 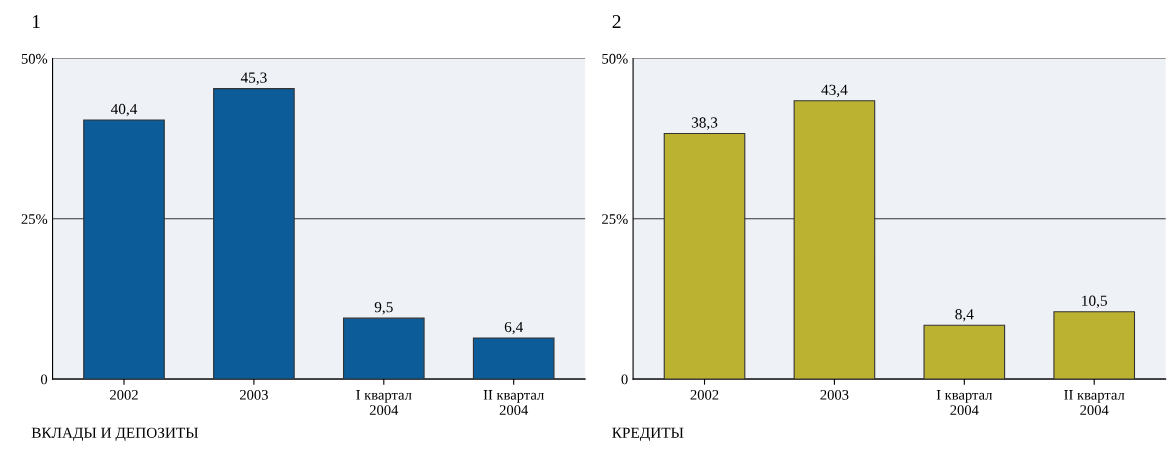 I want to click on x-axis-title: КРЕДИТЫ, so click(x=648, y=434).